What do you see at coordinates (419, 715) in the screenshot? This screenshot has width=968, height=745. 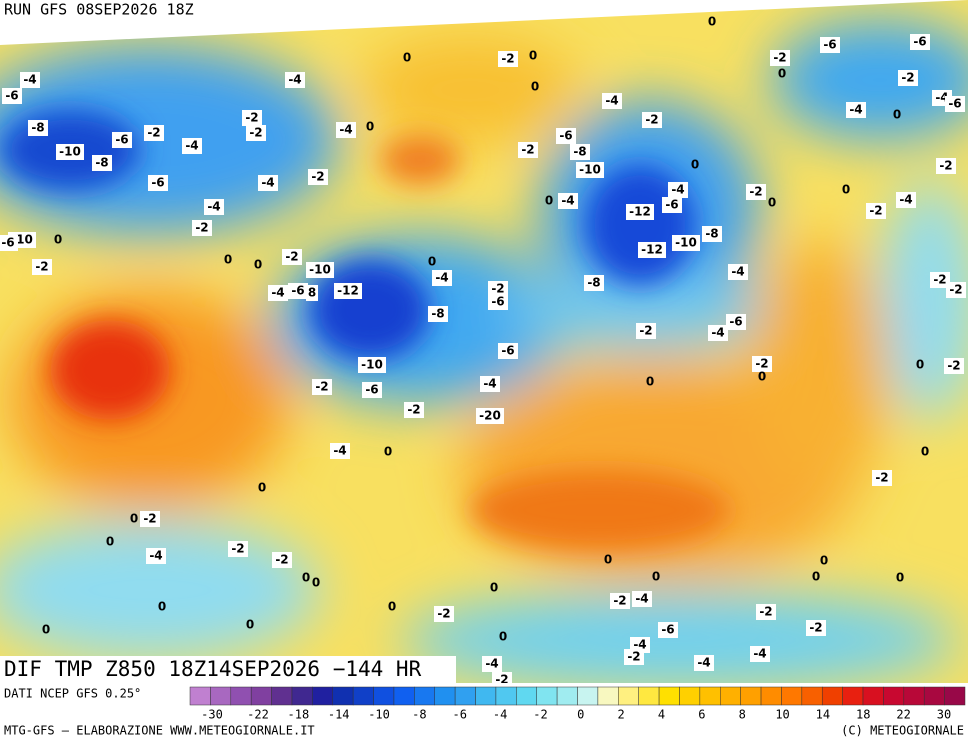 I see `colorbar-label: -8` at bounding box center [419, 715].